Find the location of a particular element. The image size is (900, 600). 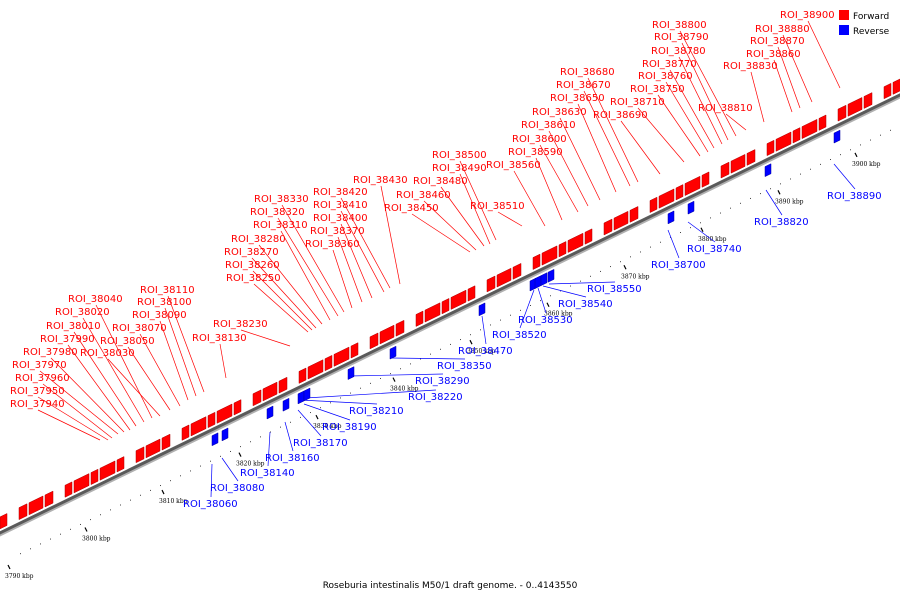

reverse-gene-label: ROI_38160 is located at coordinates (292, 458).